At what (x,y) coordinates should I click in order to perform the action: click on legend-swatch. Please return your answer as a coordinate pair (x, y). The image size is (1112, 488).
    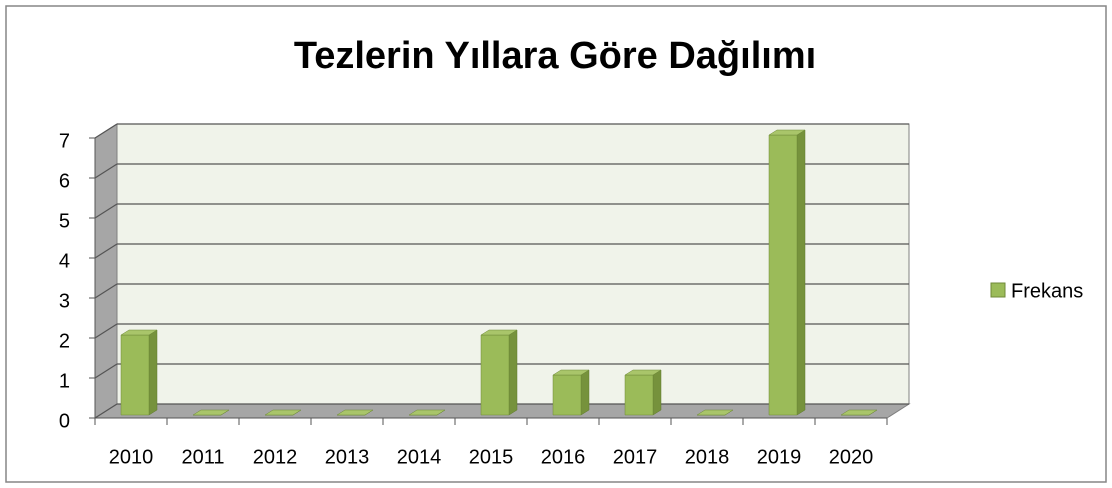
    Looking at the image, I should click on (998, 290).